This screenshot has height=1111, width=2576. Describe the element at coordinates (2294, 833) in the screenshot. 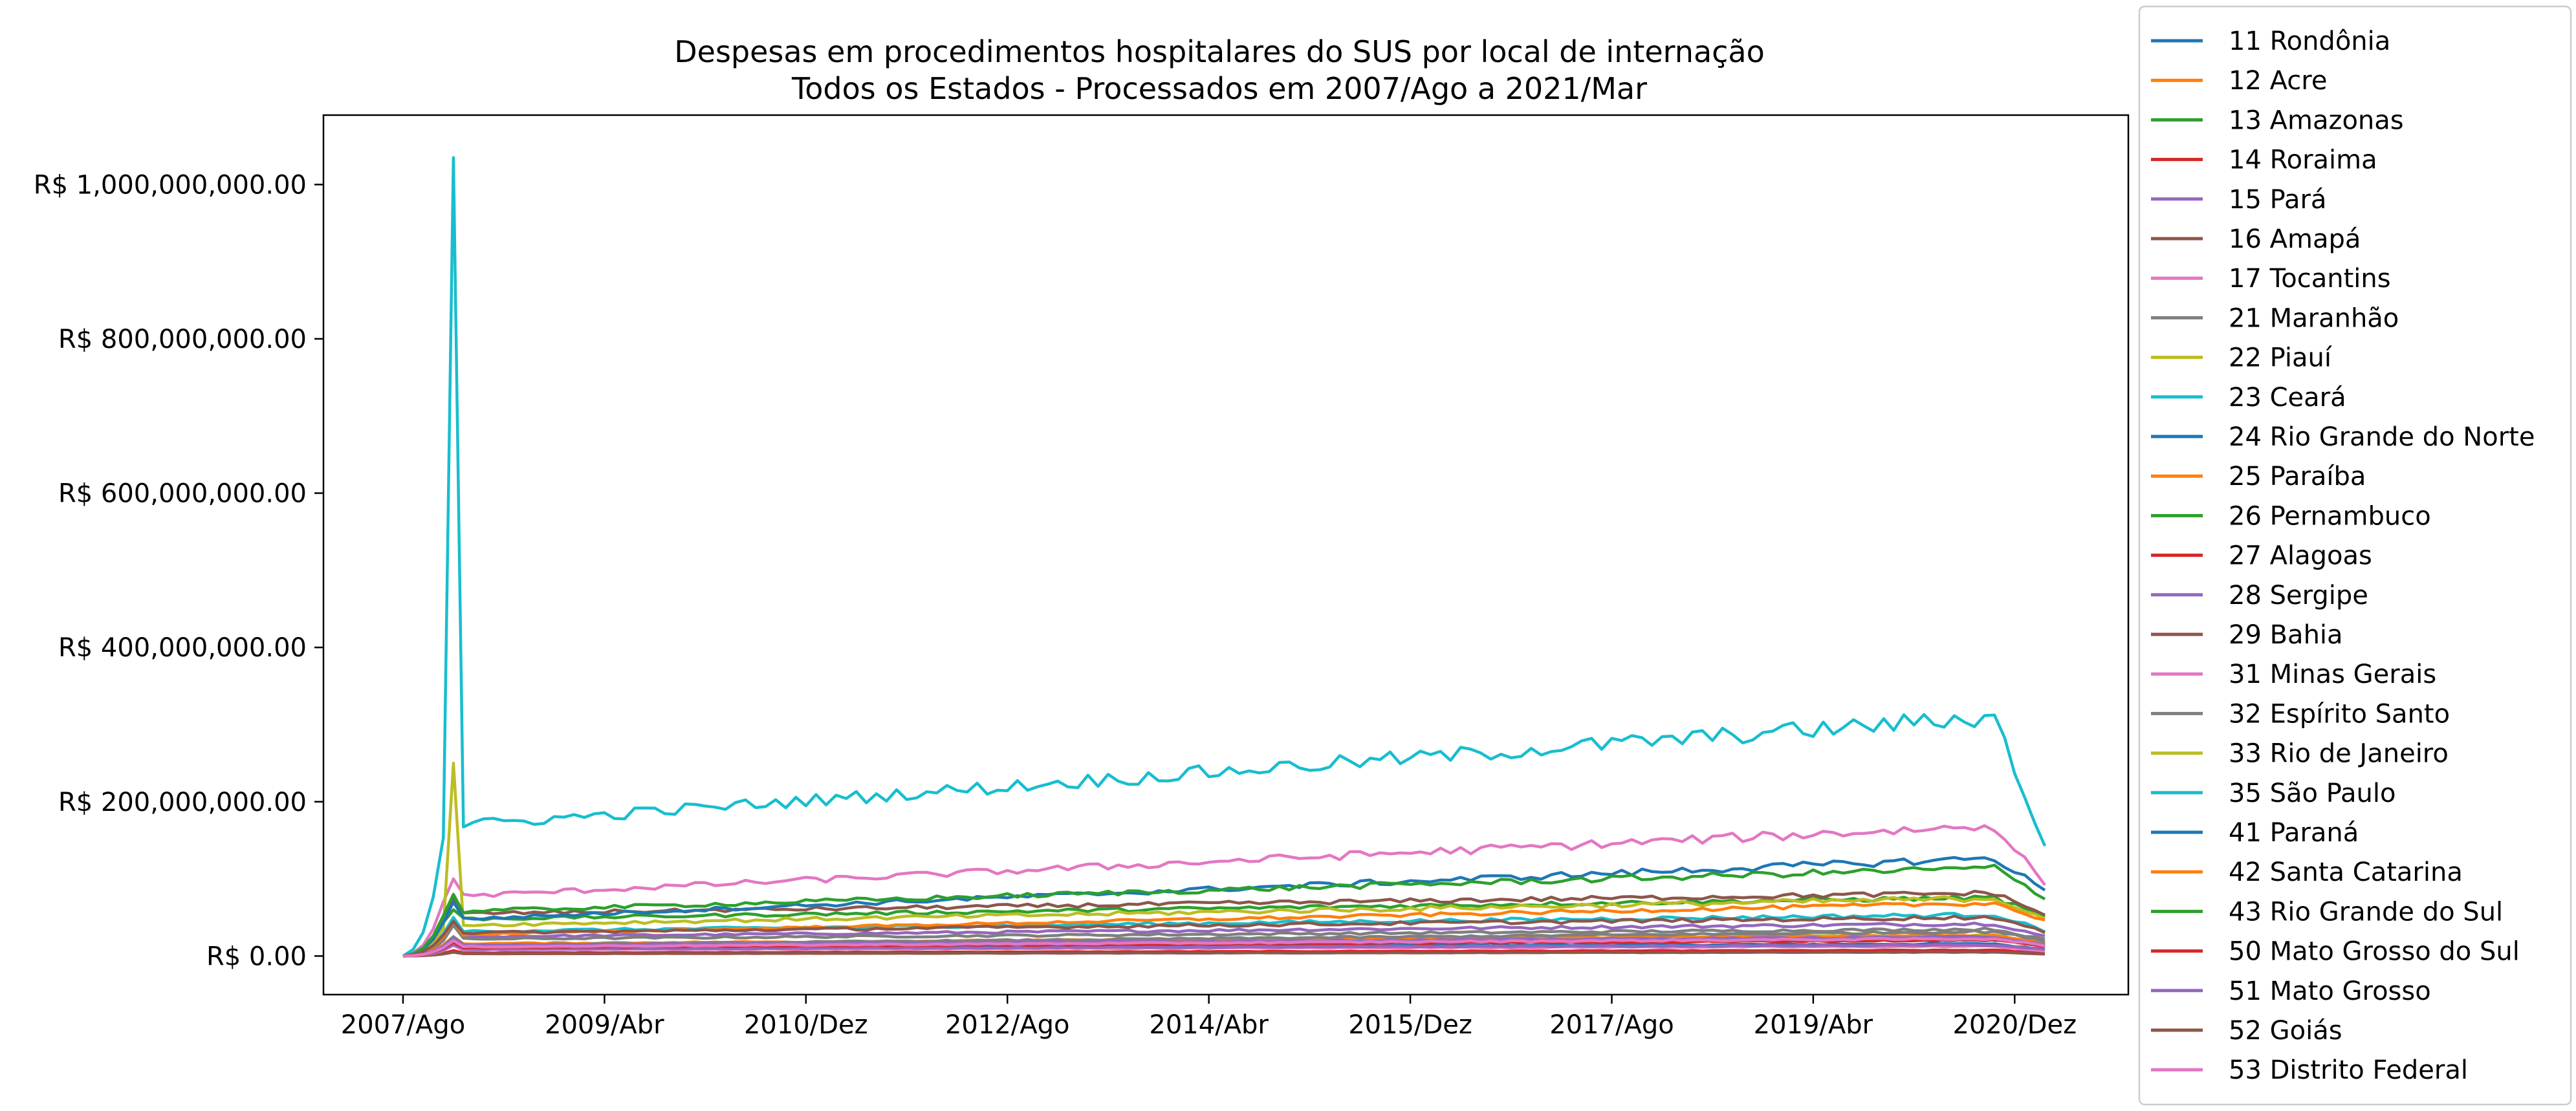

I see `legend-label: 41 Paraná` at that location.